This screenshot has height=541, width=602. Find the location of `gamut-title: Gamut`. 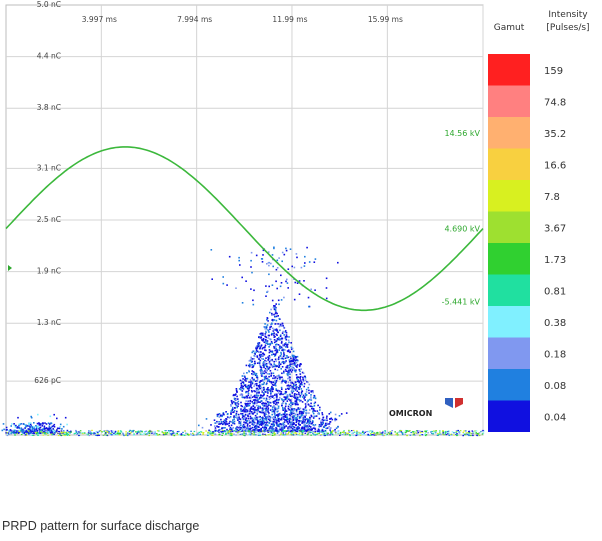

gamut-title: Gamut is located at coordinates (509, 28).